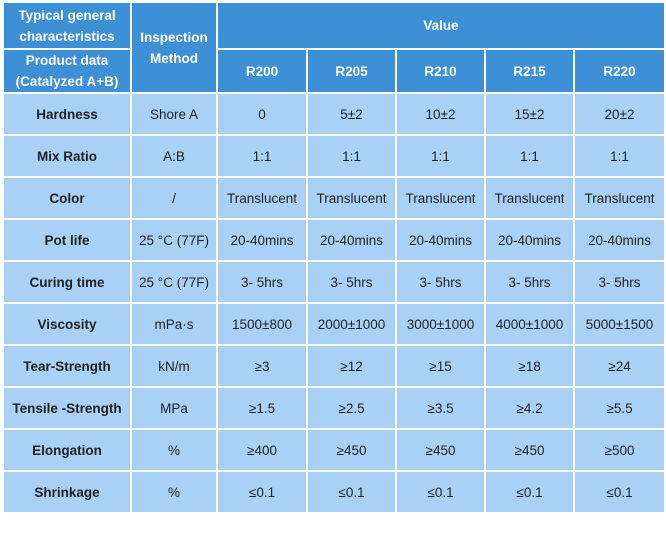 Image resolution: width=666 pixels, height=545 pixels. What do you see at coordinates (174, 114) in the screenshot?
I see `row-method: Shore A` at bounding box center [174, 114].